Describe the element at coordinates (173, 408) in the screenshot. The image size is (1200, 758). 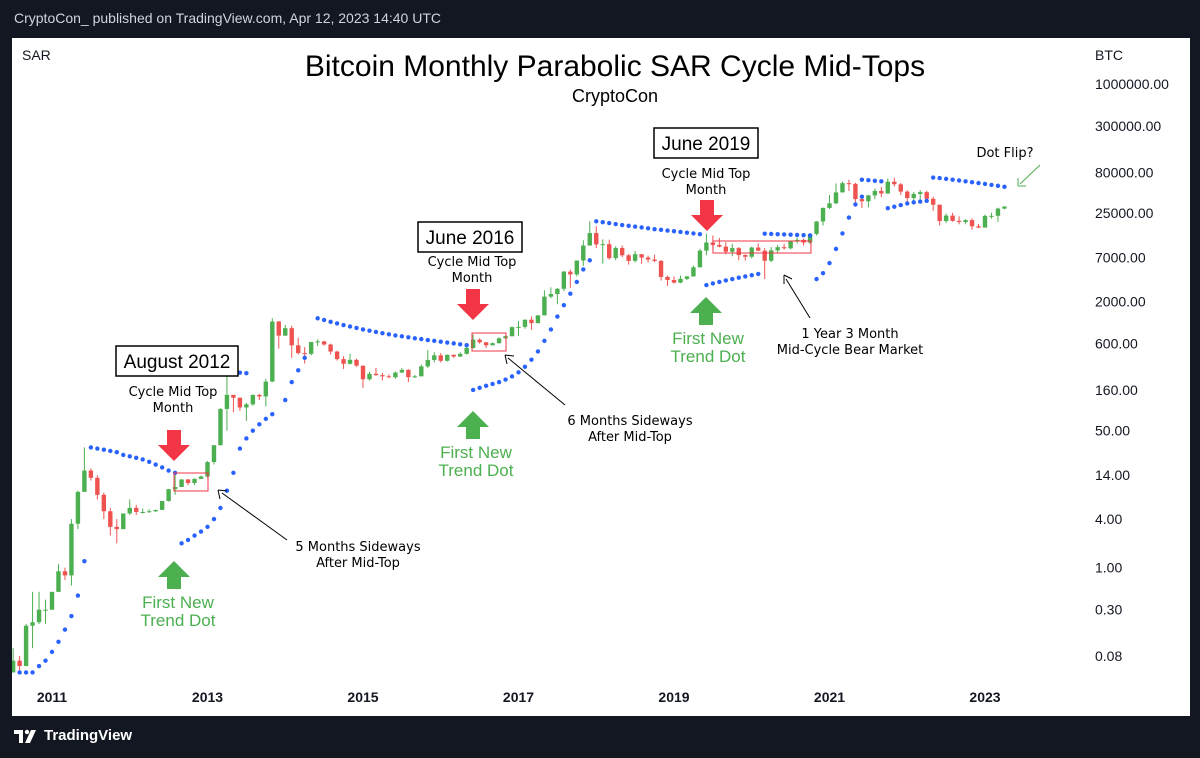
I see `aug2012-cycle-label-2: Month` at that location.